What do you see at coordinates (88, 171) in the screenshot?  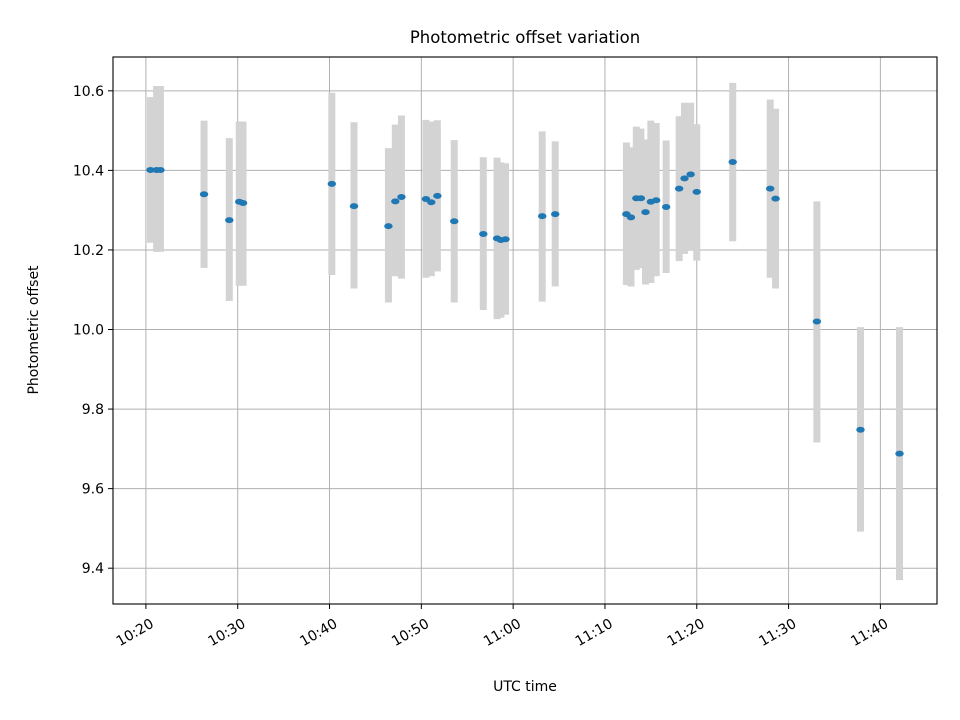 I see `y-tick-label: 10.4` at bounding box center [88, 171].